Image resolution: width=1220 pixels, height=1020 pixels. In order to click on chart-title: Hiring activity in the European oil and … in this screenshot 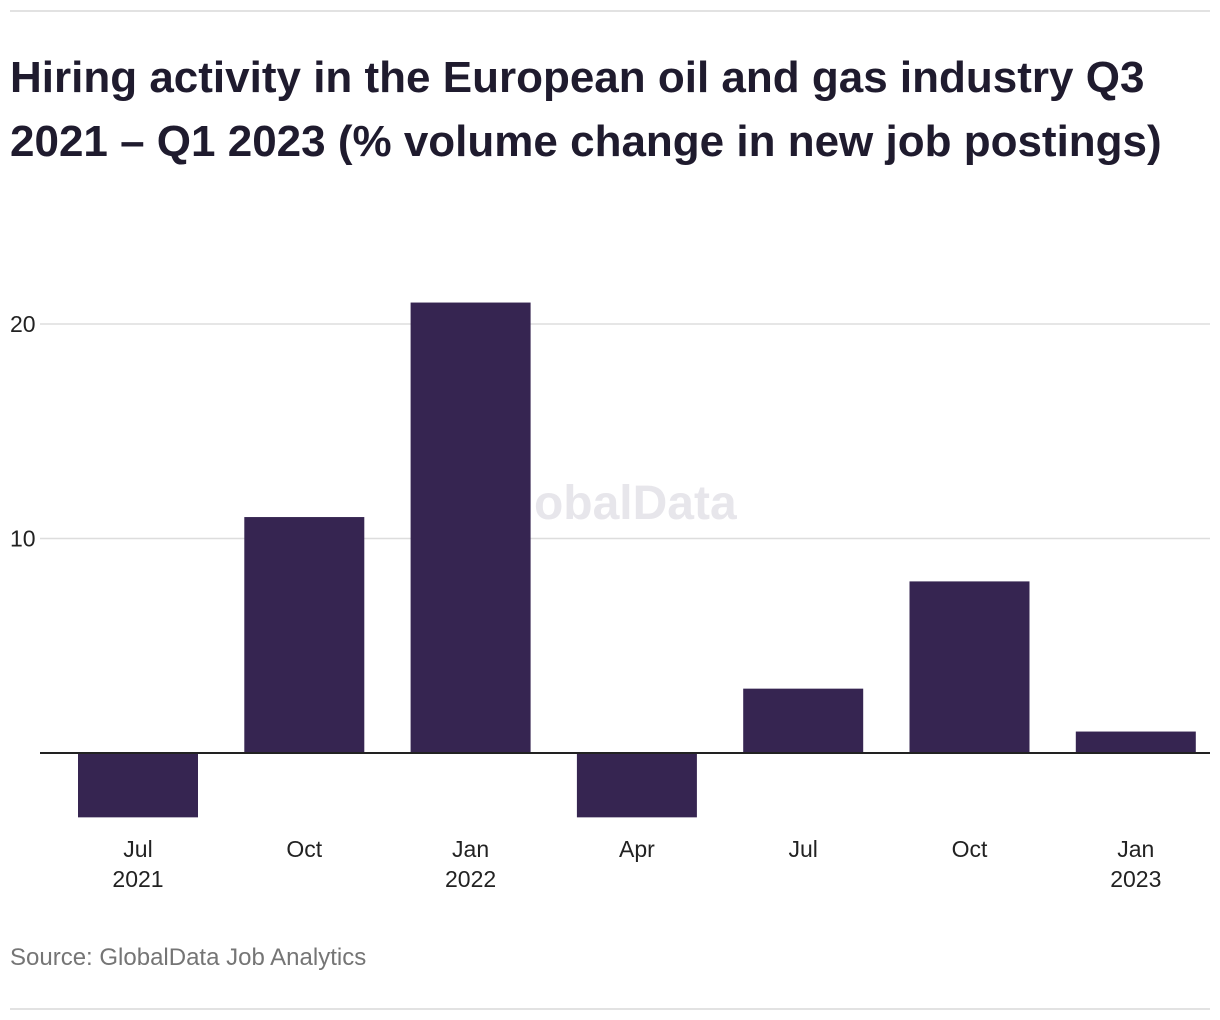, I will do `click(586, 109)`.